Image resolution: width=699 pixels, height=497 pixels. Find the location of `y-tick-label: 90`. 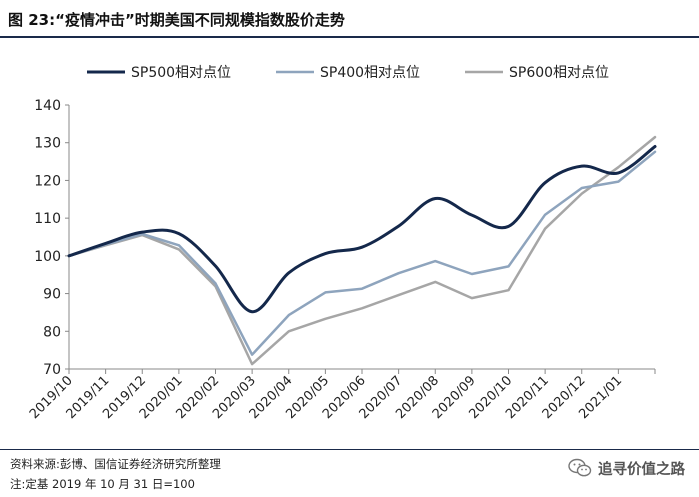

y-tick-label: 90 is located at coordinates (52, 295).